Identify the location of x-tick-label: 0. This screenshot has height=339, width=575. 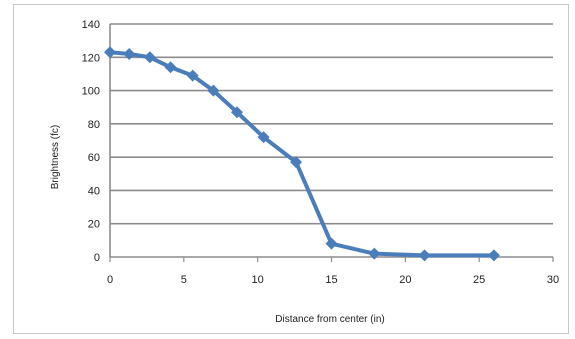
(110, 280).